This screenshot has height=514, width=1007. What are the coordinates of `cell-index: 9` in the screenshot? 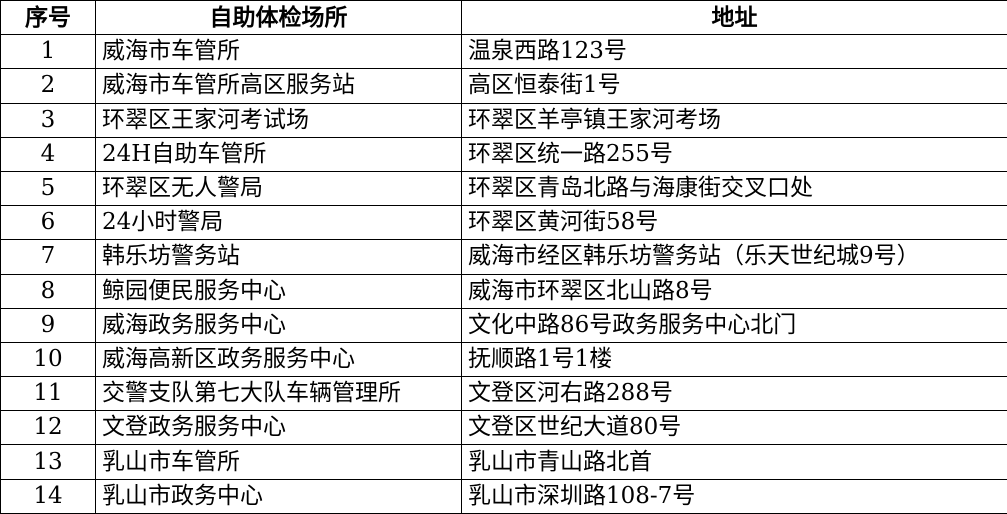 It's located at (48, 325).